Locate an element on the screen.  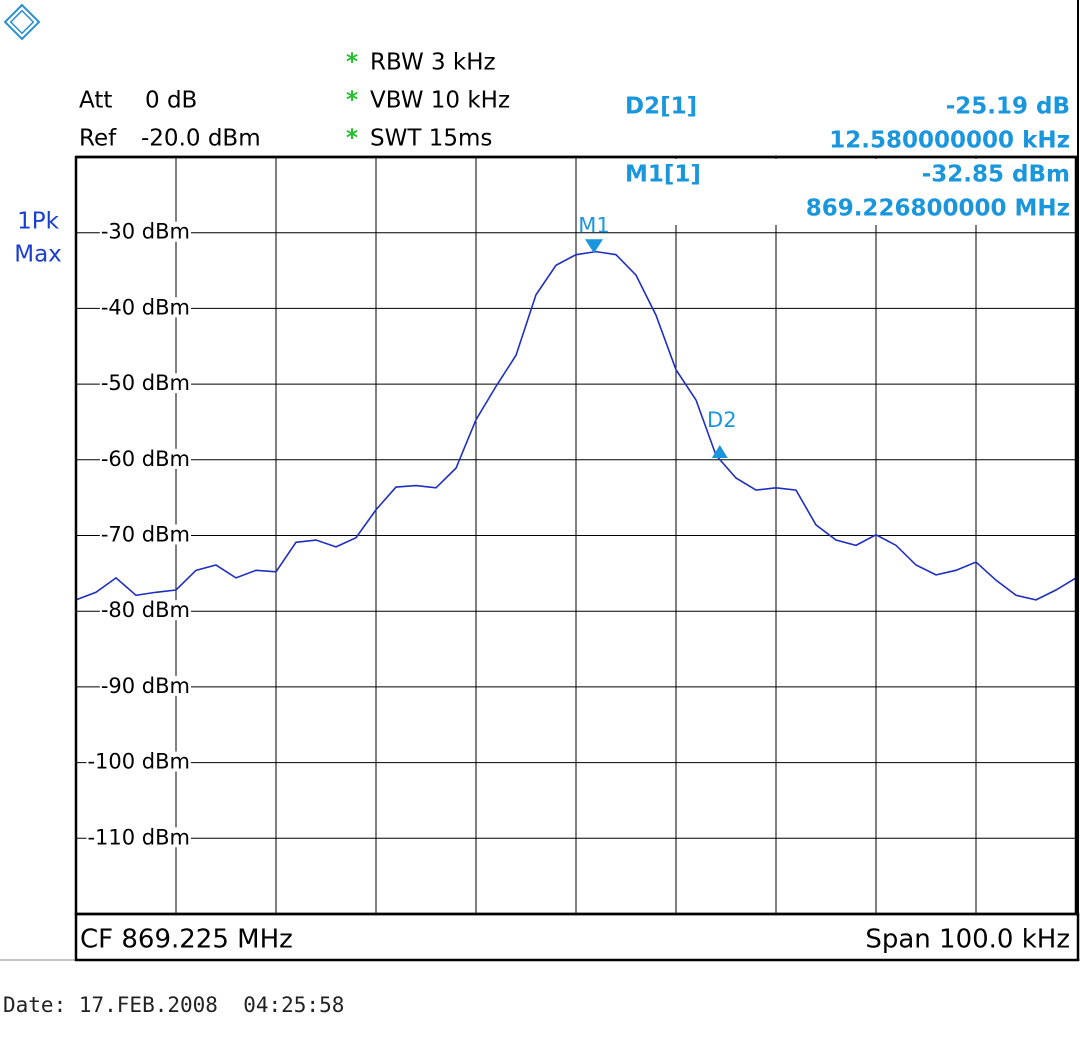
y-tick-label: -50 dBm is located at coordinates (145, 383).